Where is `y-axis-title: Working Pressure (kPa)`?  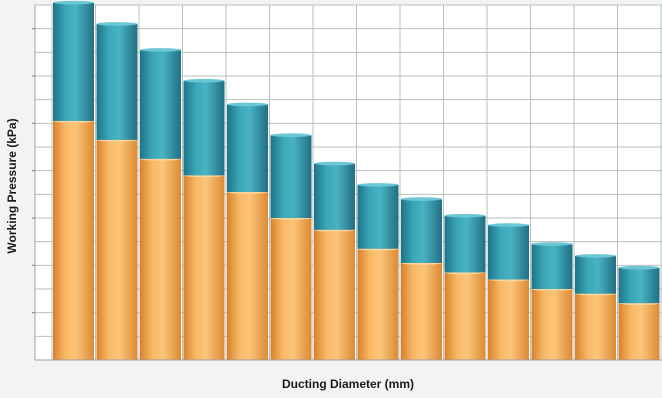
y-axis-title: Working Pressure (kPa) is located at coordinates (12, 185).